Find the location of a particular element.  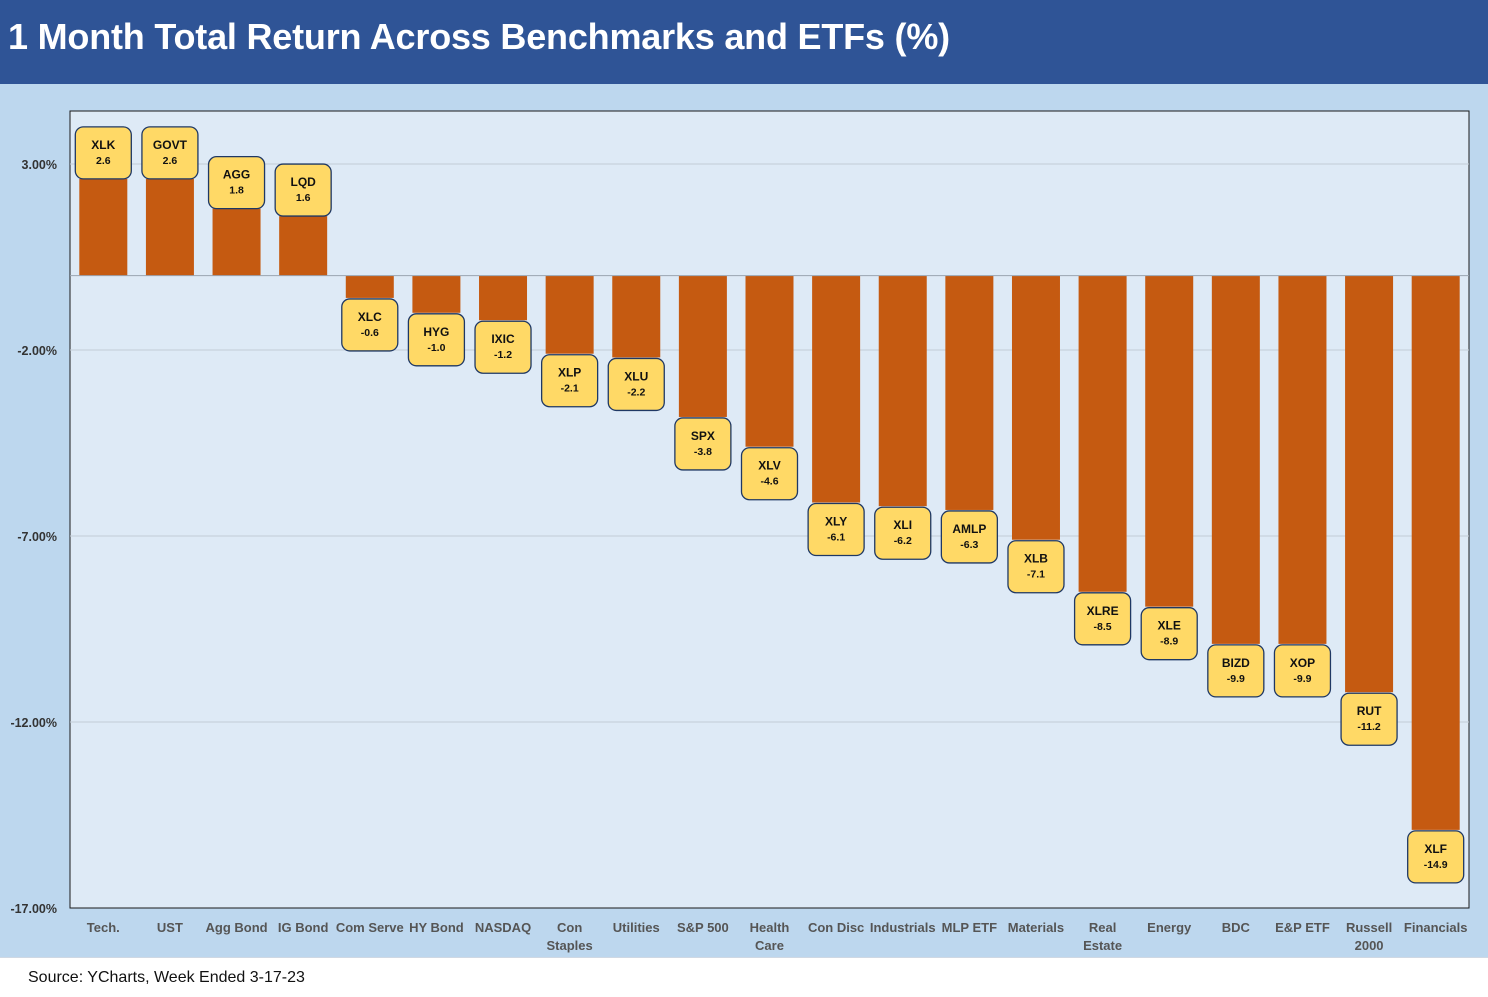

ticker-label: AGG is located at coordinates (236, 175).